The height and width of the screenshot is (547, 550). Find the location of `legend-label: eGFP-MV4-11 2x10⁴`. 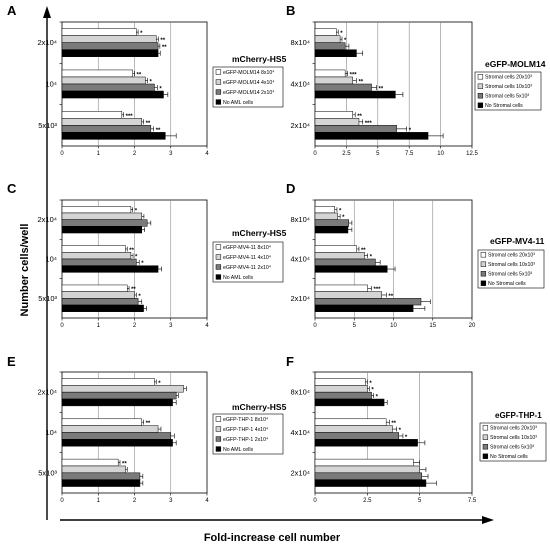

legend-label: eGFP-MV4-11 2x10⁴ is located at coordinates (247, 268).